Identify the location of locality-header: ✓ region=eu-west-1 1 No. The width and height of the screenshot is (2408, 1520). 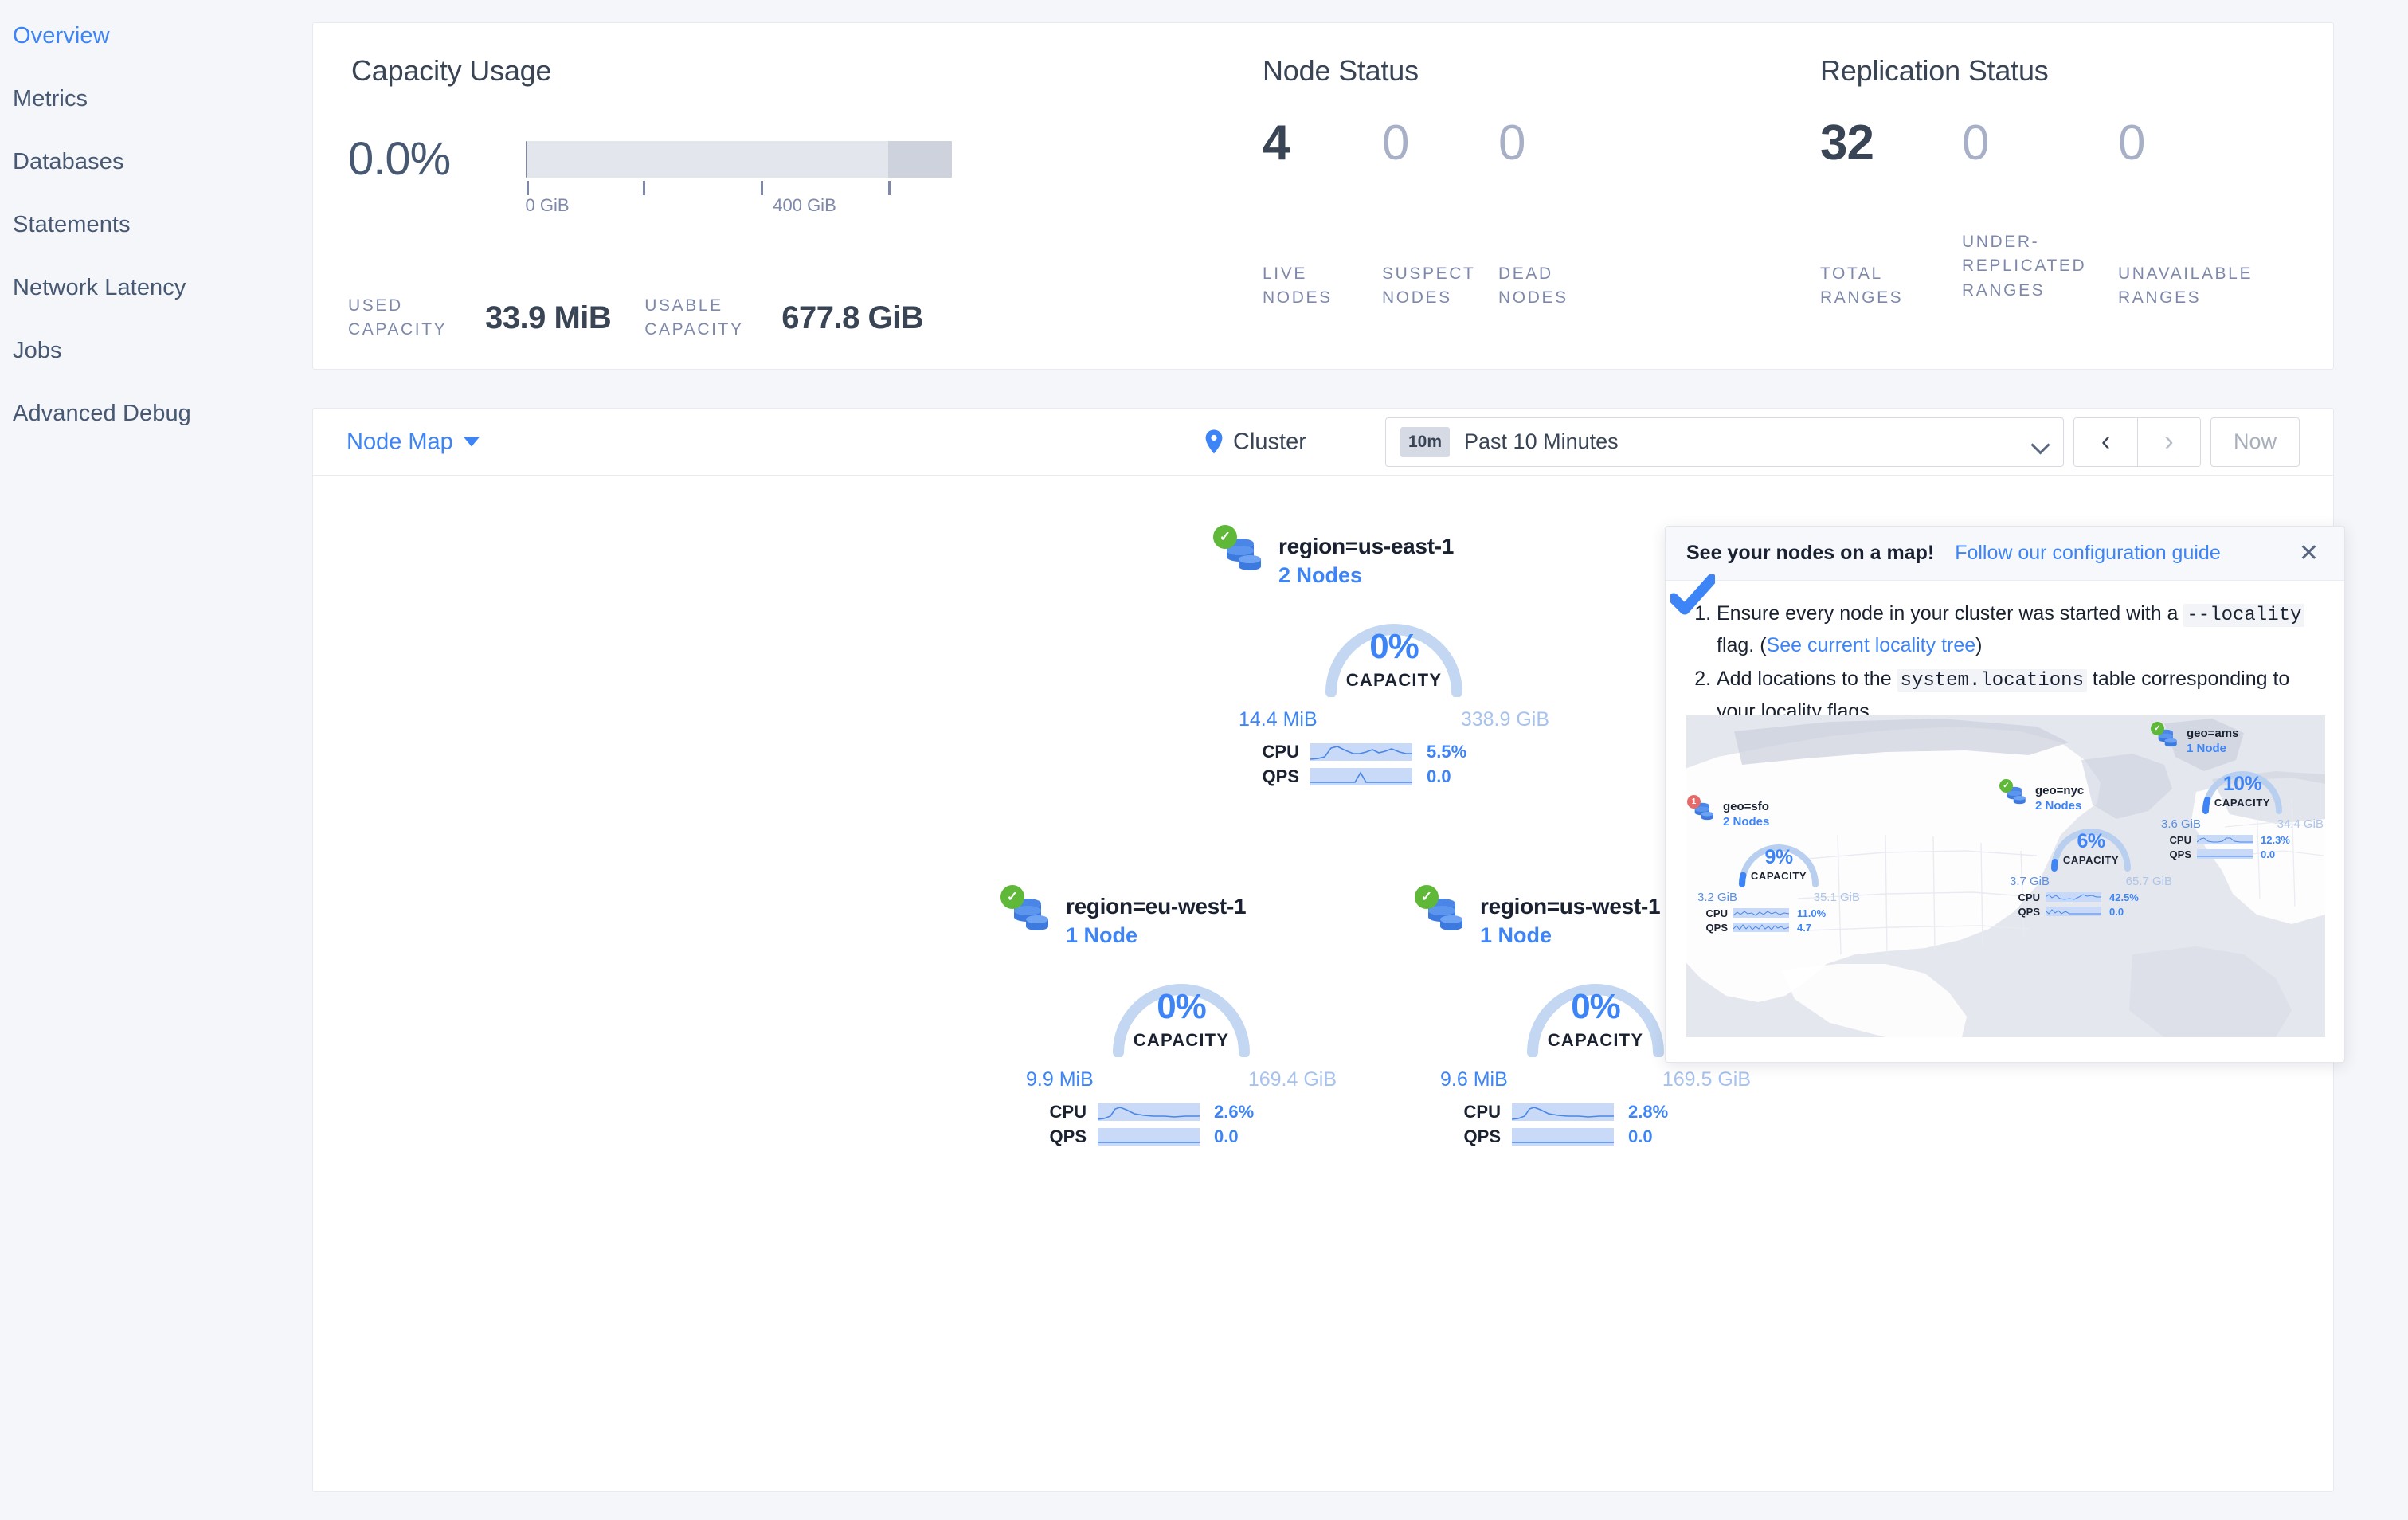
(1177, 920).